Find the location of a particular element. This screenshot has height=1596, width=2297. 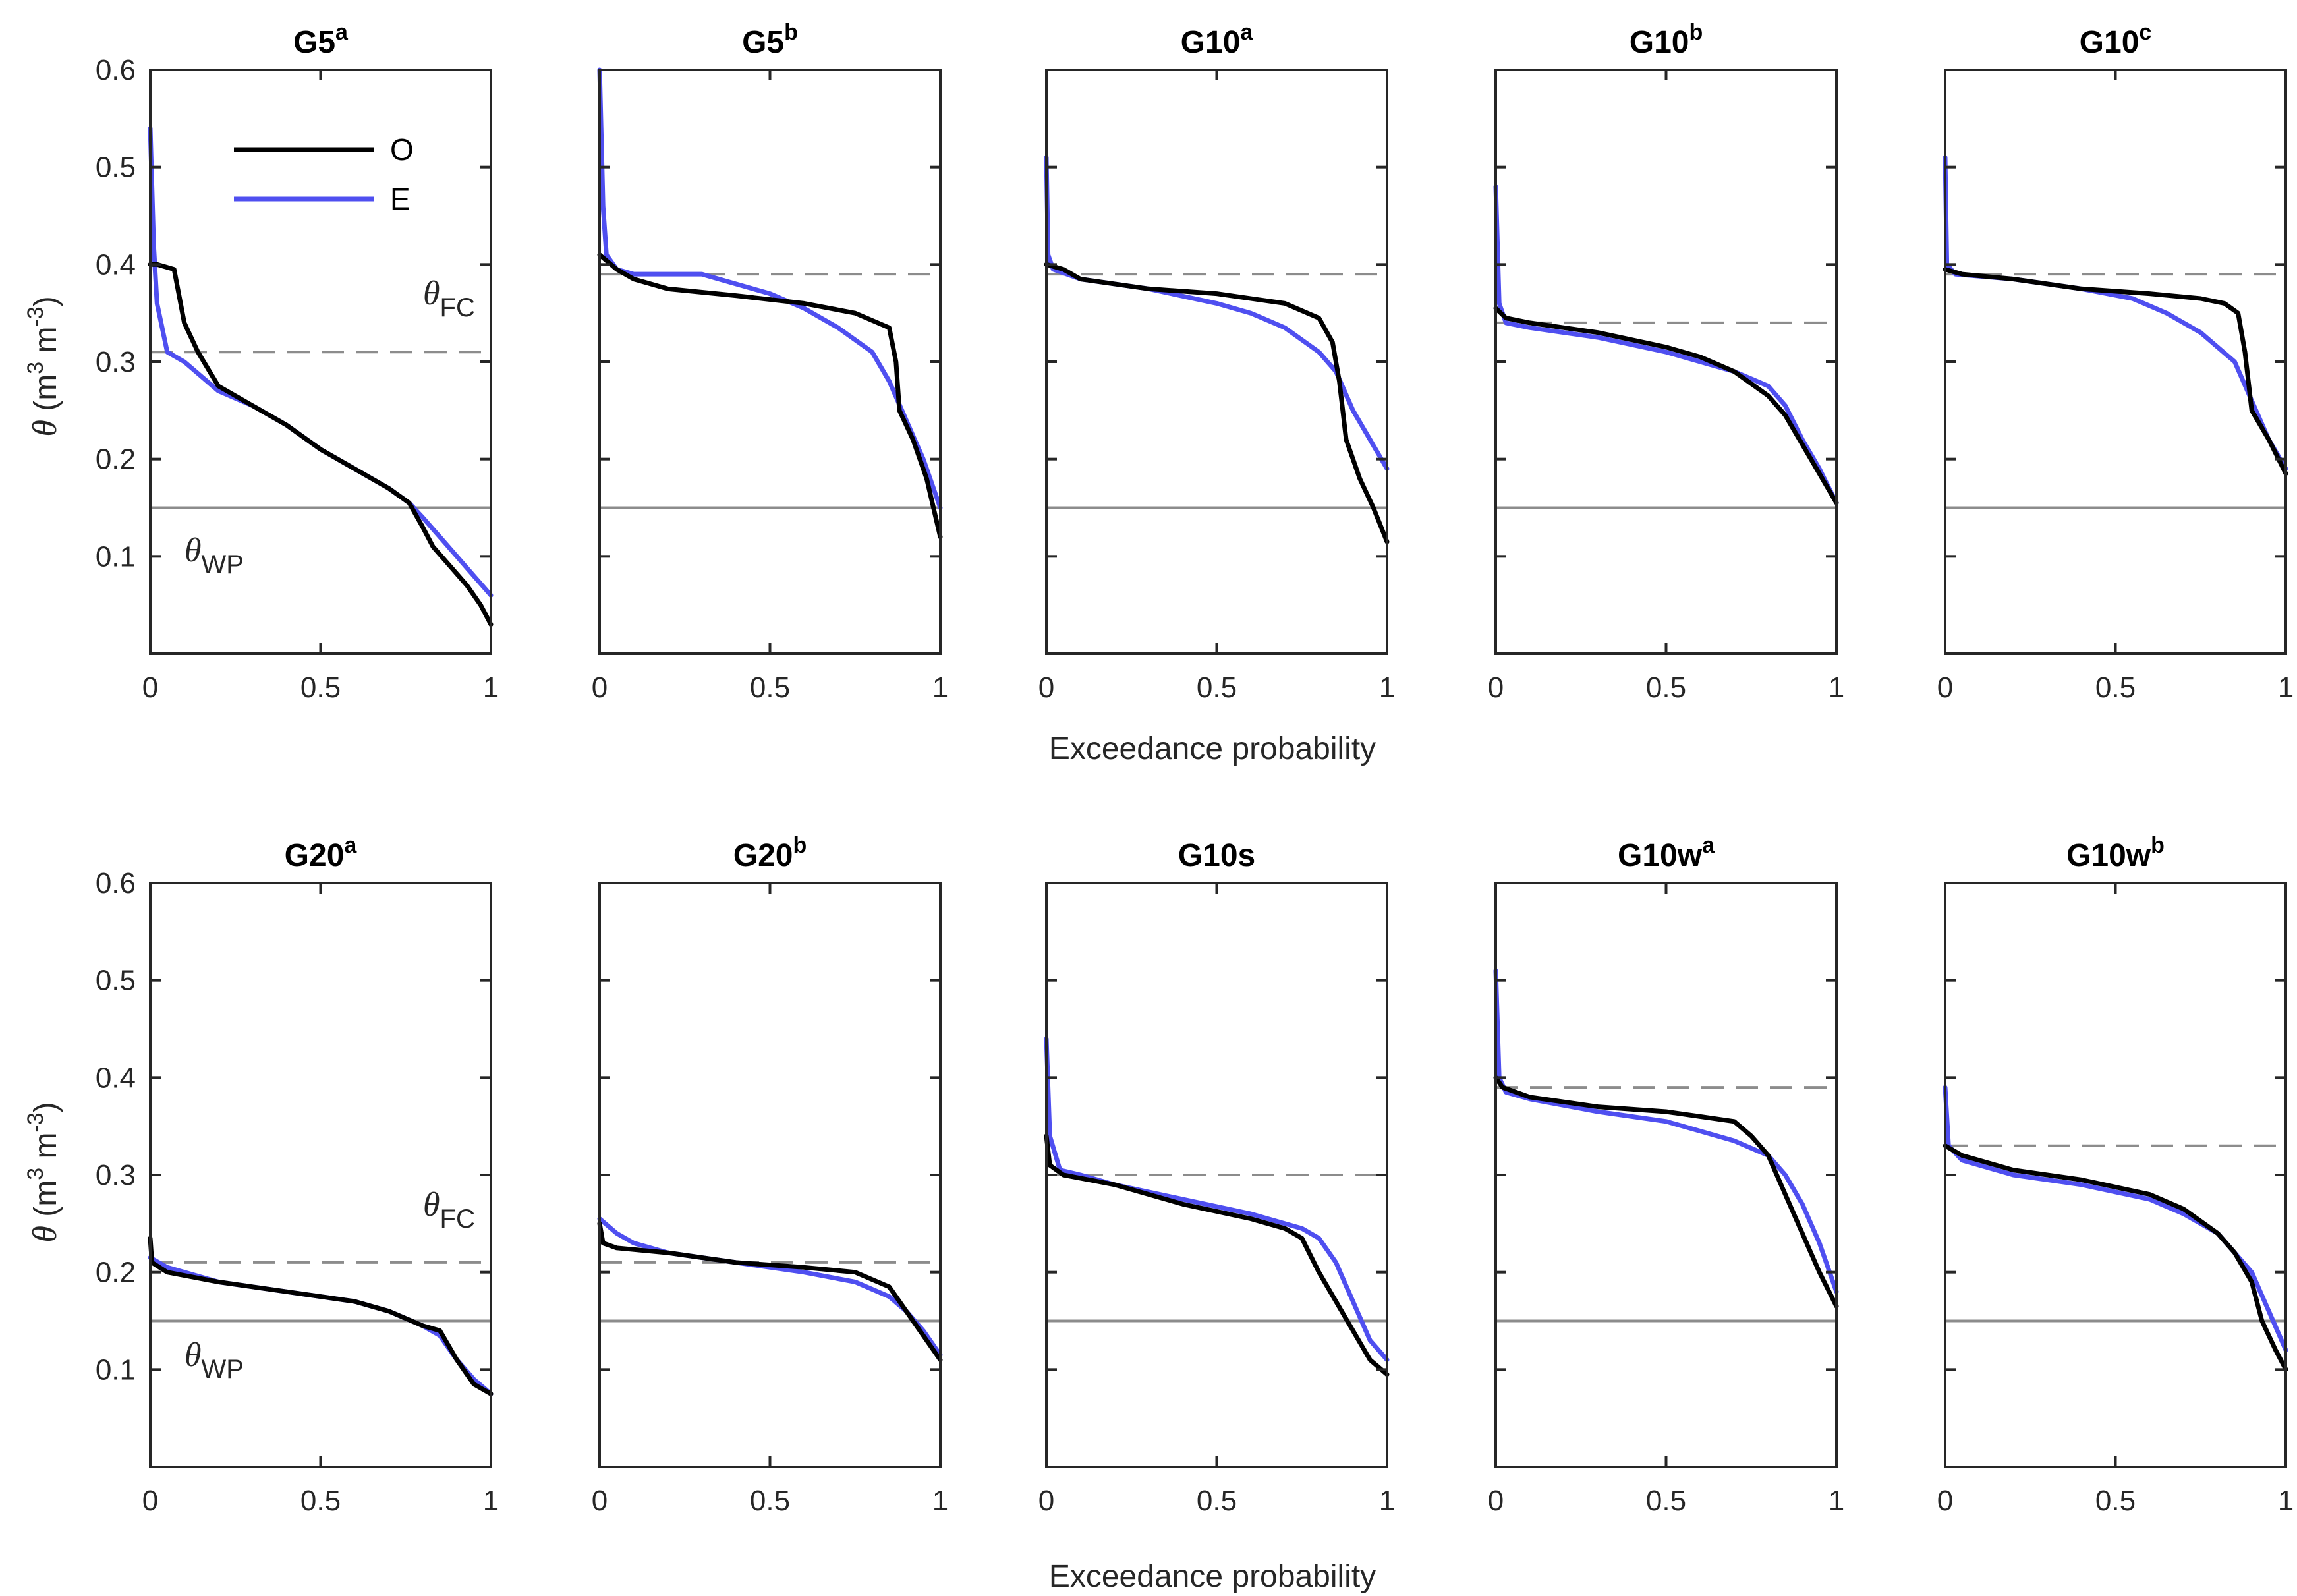

panel-title: G20b is located at coordinates (770, 853).